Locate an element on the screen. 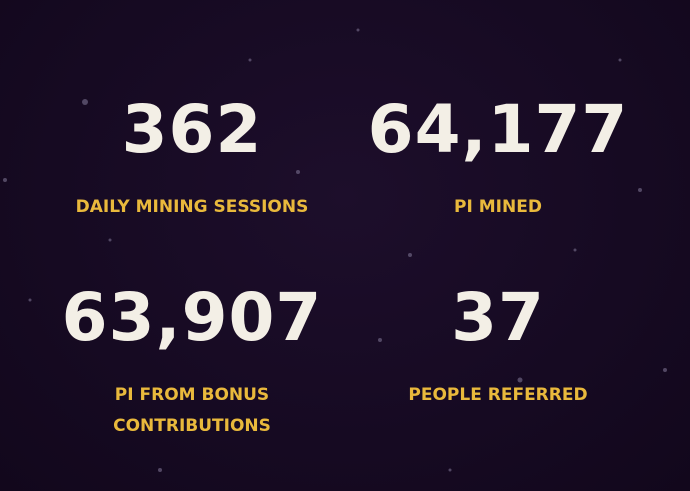  stat-label: PEOPLE REFERRED is located at coordinates (498, 395).